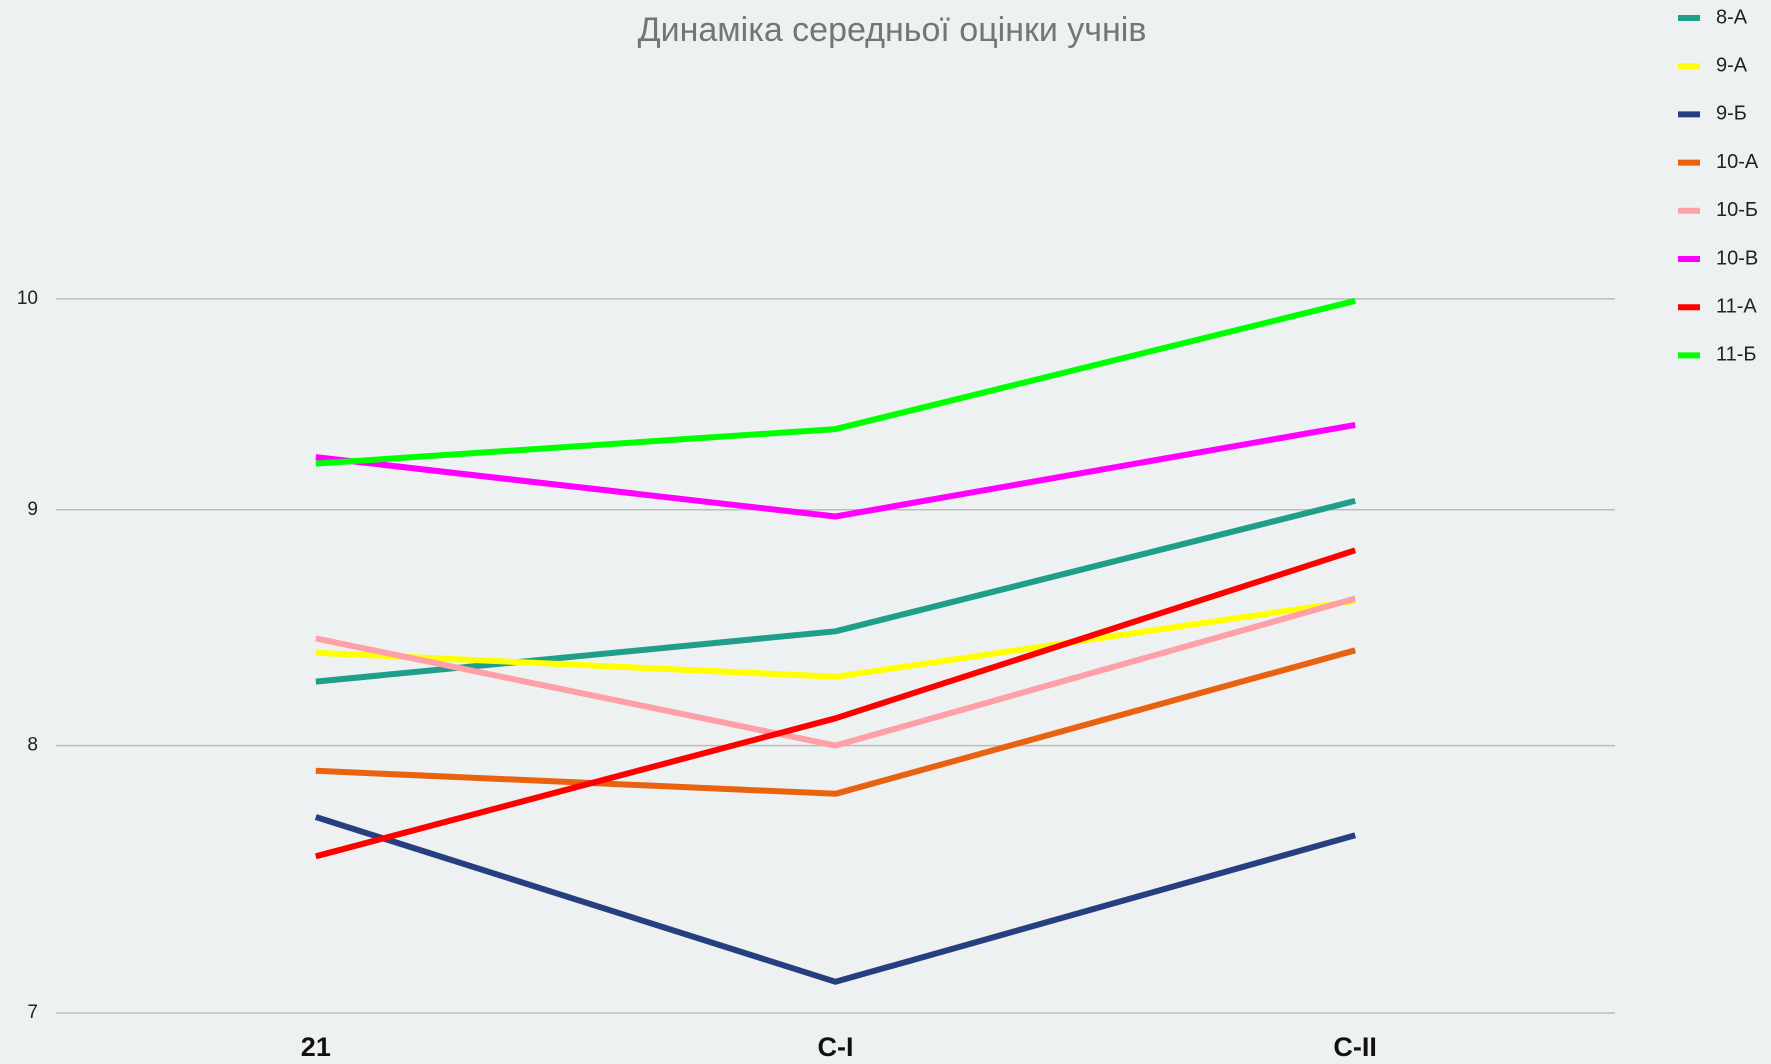  What do you see at coordinates (1731, 114) in the screenshot?
I see `legend-label: 9-Б` at bounding box center [1731, 114].